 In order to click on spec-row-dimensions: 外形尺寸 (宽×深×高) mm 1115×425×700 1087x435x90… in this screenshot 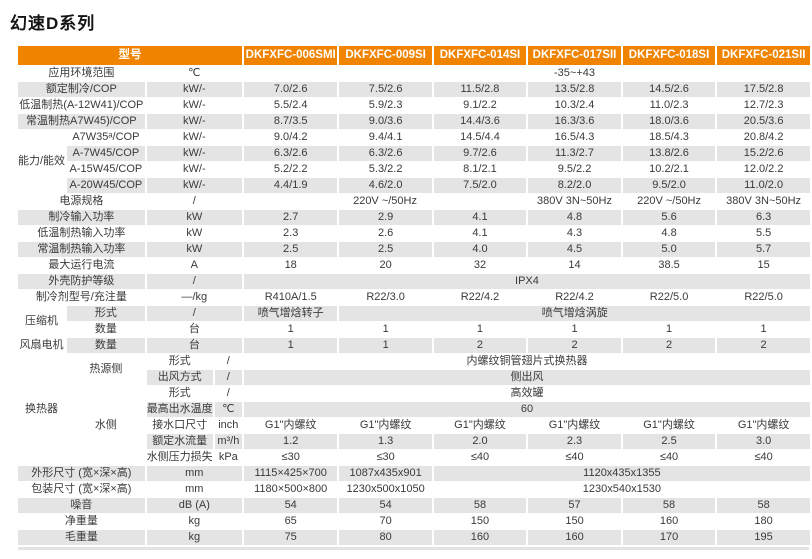, I will do `click(414, 473)`.